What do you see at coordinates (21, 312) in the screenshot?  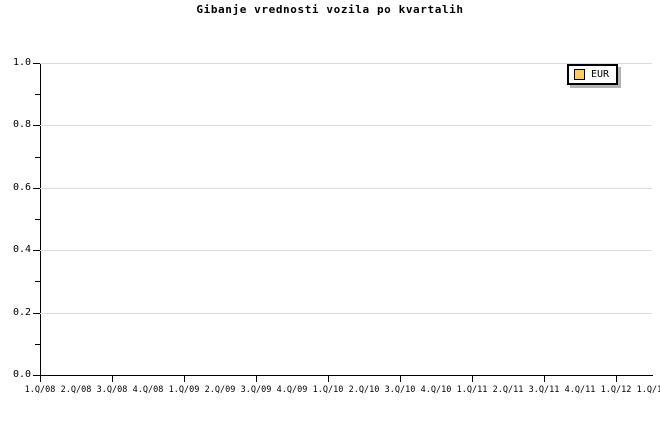 I see `y-axis-tick-label: 0.2` at bounding box center [21, 312].